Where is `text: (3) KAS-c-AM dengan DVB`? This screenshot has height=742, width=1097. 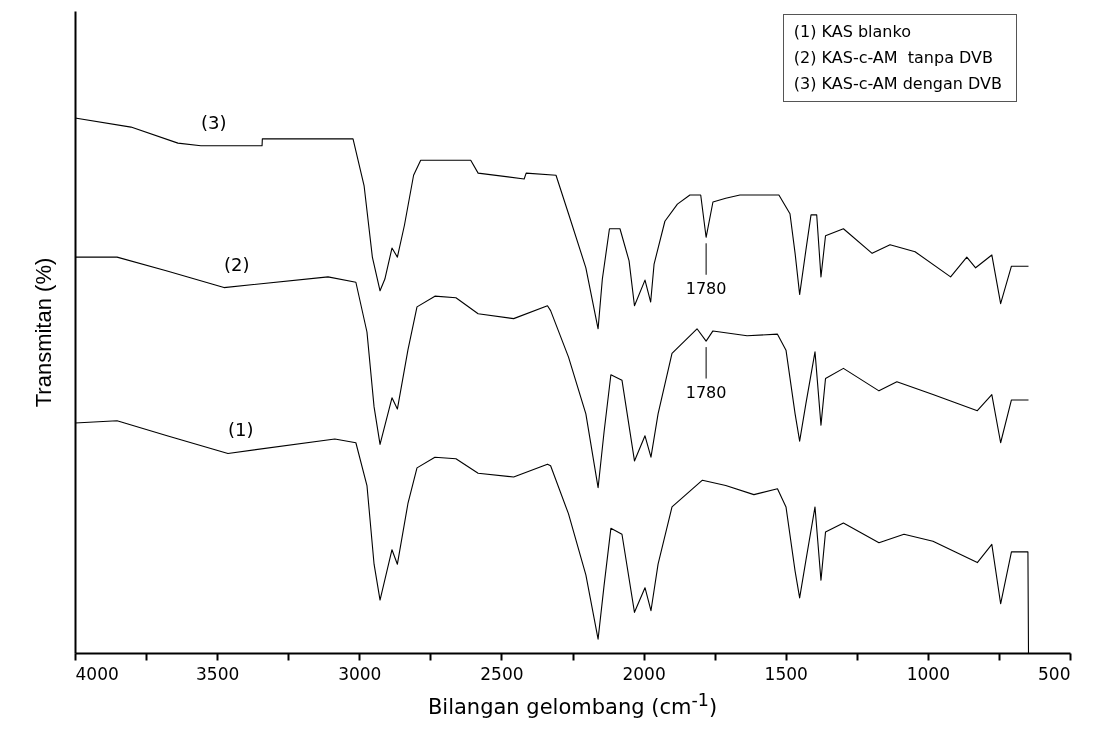 text: (3) KAS-c-AM dengan DVB is located at coordinates (897, 84).